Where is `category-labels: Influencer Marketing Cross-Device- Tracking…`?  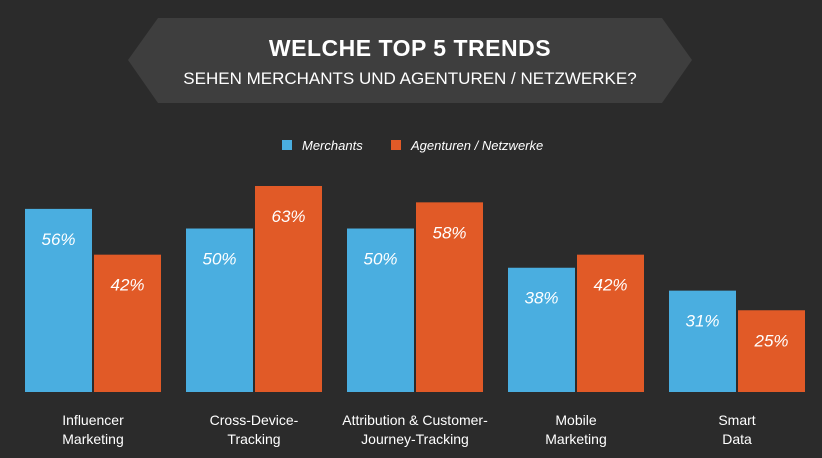 category-labels: Influencer Marketing Cross-Device- Tracking… is located at coordinates (409, 429).